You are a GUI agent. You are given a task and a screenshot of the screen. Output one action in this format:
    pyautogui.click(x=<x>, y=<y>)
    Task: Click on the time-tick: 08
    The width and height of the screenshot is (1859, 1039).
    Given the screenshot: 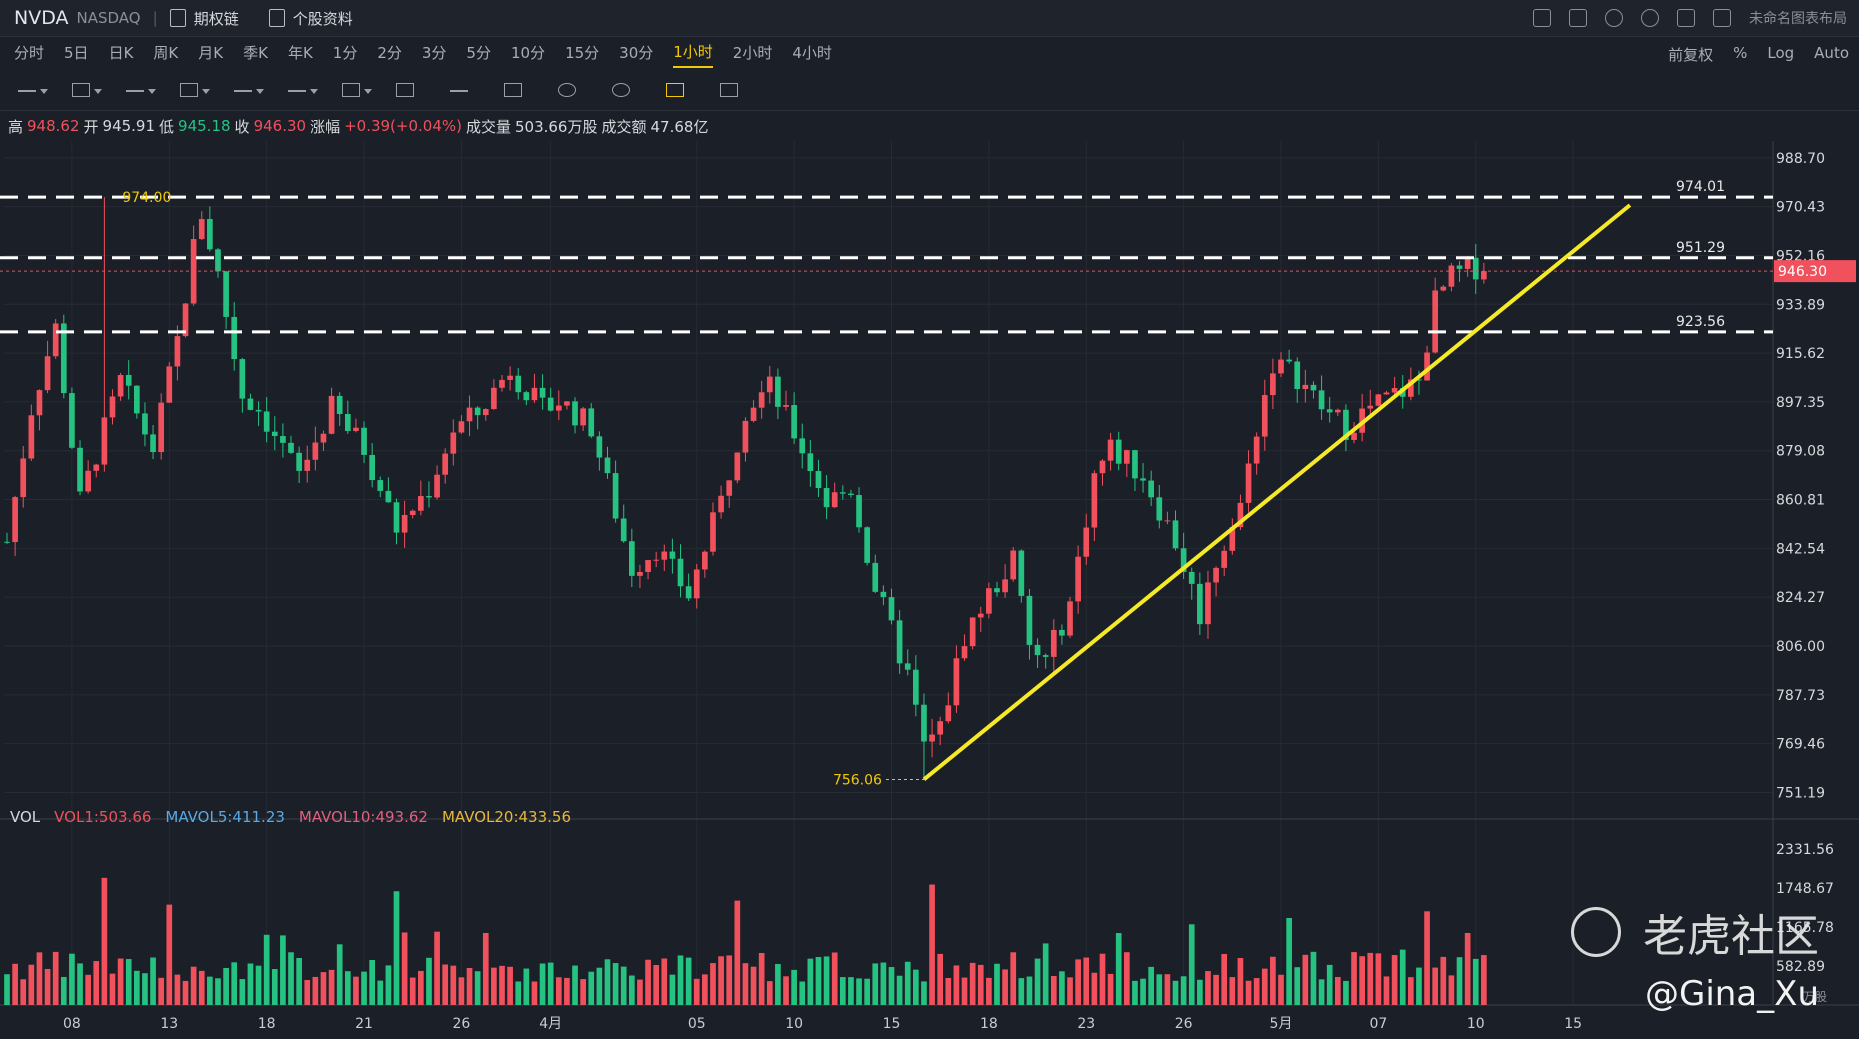 What is the action you would take?
    pyautogui.click(x=72, y=1024)
    